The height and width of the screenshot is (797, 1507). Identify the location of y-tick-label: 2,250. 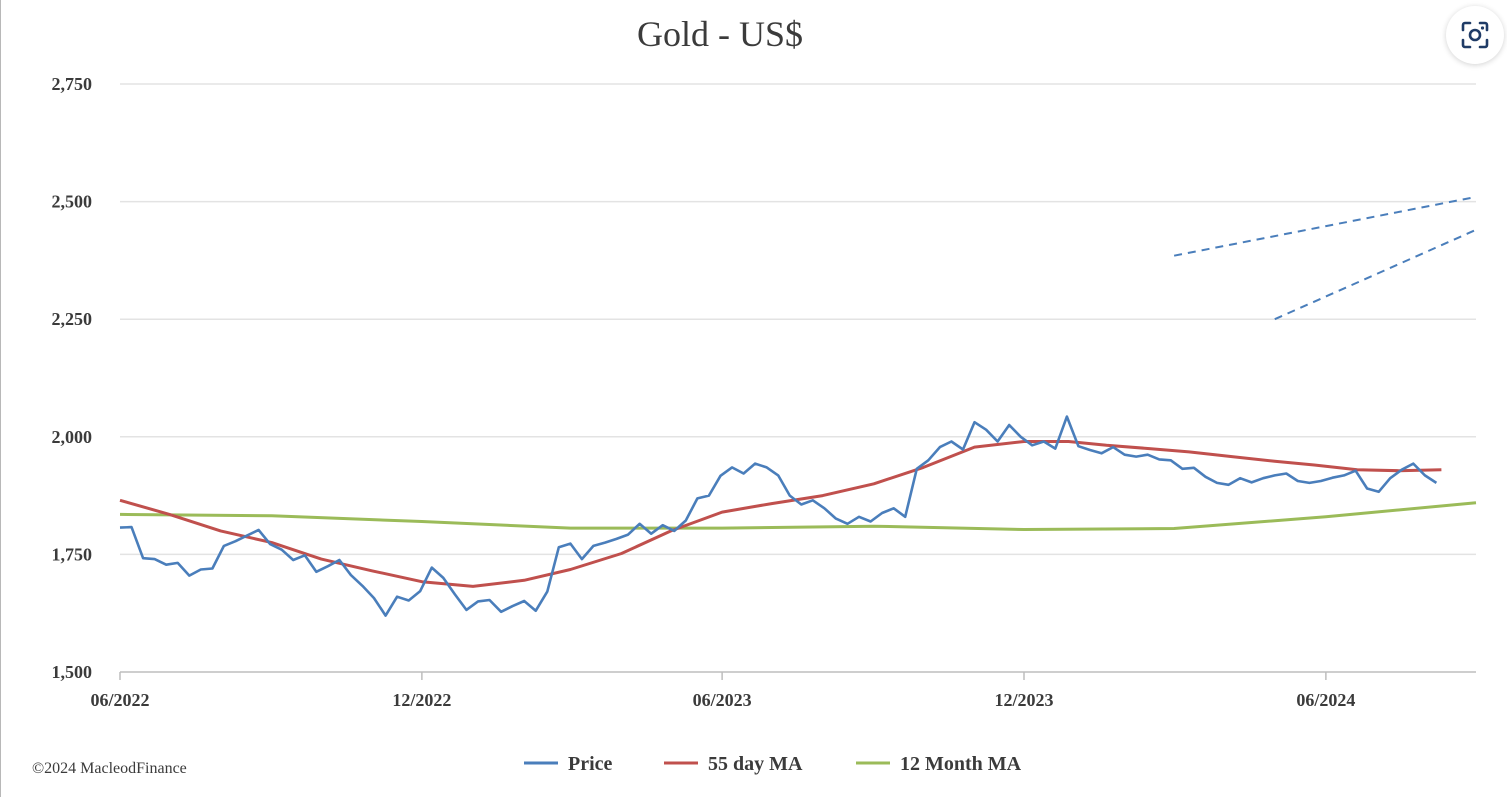
(72, 319).